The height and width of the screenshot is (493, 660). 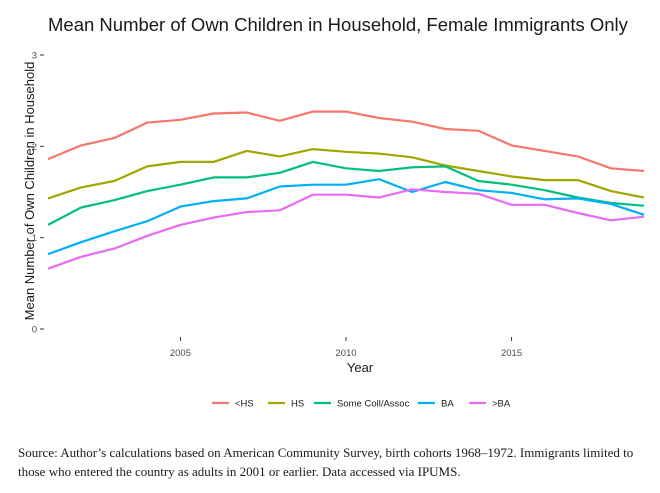 What do you see at coordinates (38, 193) in the screenshot?
I see `y-axis: 0 1 2 3` at bounding box center [38, 193].